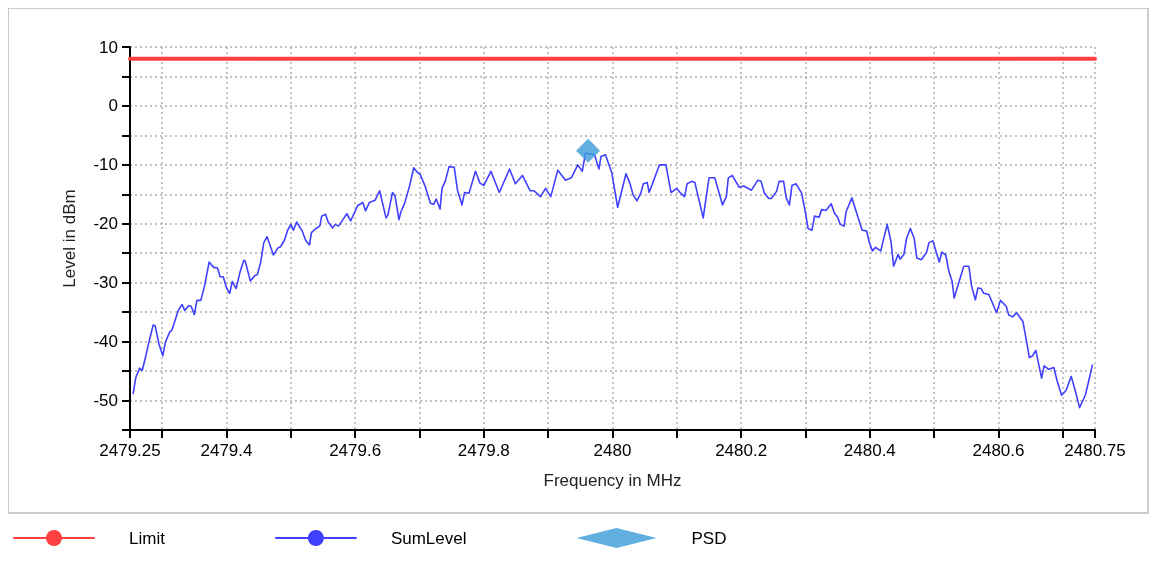  Describe the element at coordinates (108, 47) in the screenshot. I see `y-tick-label: 10` at that location.